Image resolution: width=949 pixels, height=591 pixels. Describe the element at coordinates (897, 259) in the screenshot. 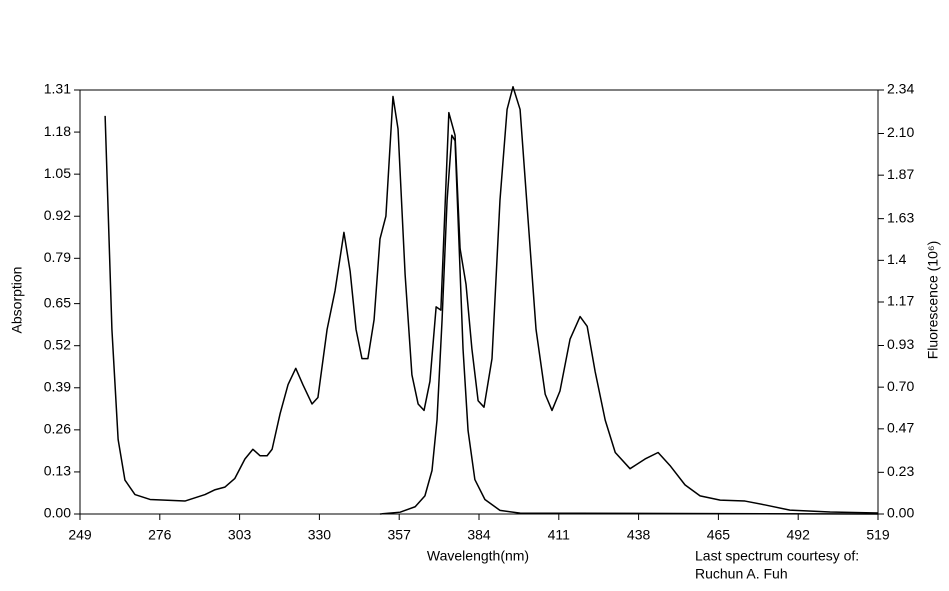

I see `y2-tick-label: 1.4` at that location.